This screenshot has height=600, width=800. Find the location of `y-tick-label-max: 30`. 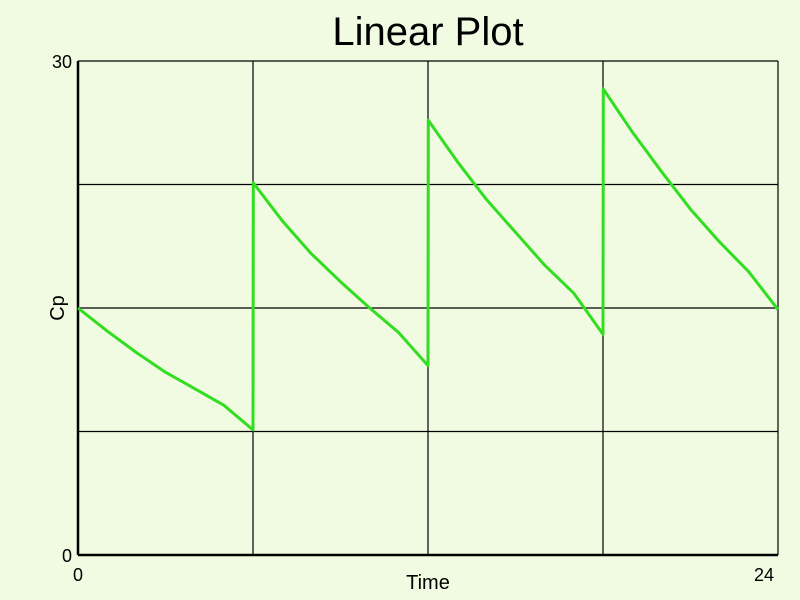

y-tick-label-max: 30 is located at coordinates (62, 62).